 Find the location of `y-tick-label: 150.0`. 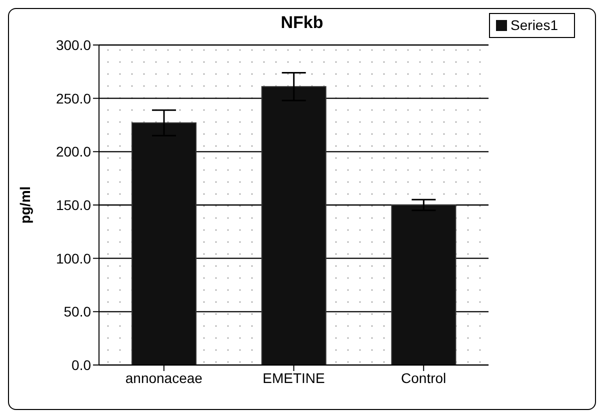

y-tick-label: 150.0 is located at coordinates (74, 204).